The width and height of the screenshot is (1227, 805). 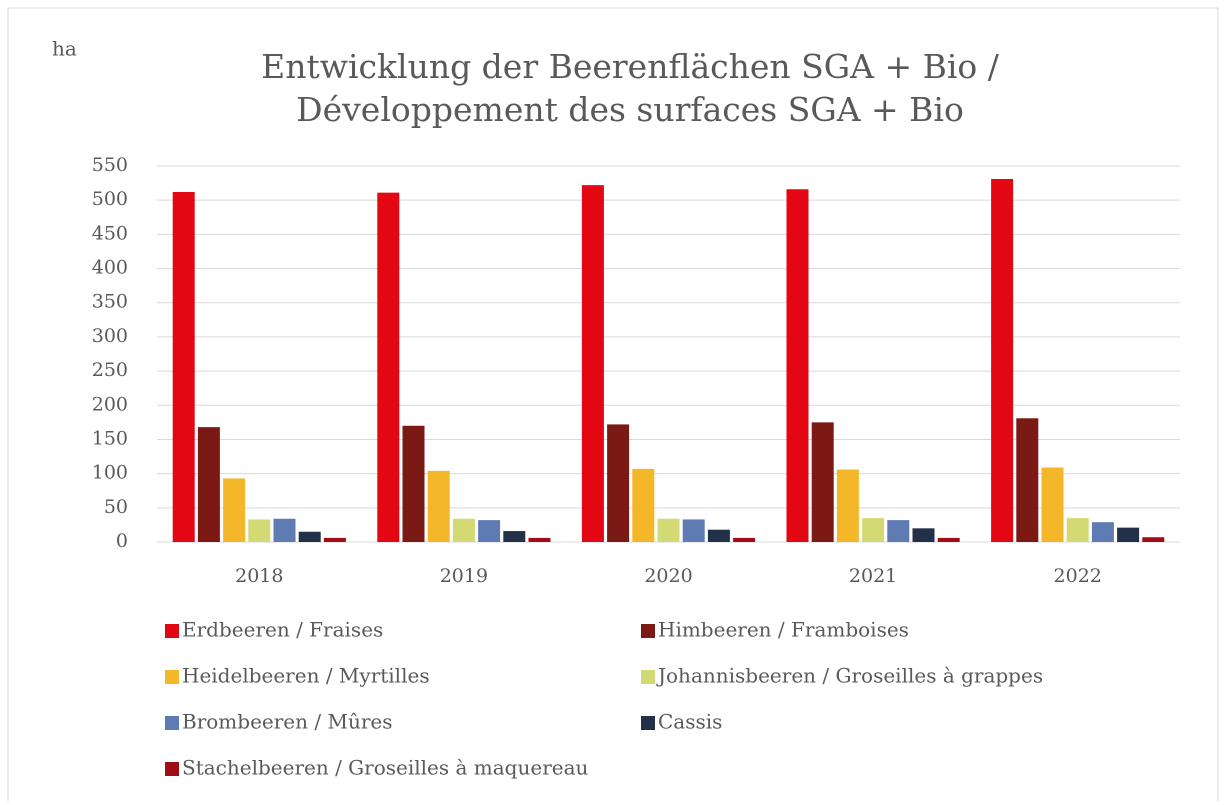 What do you see at coordinates (849, 676) in the screenshot?
I see `legend-label: Johannisbeeren / Groseilles à grappes` at bounding box center [849, 676].